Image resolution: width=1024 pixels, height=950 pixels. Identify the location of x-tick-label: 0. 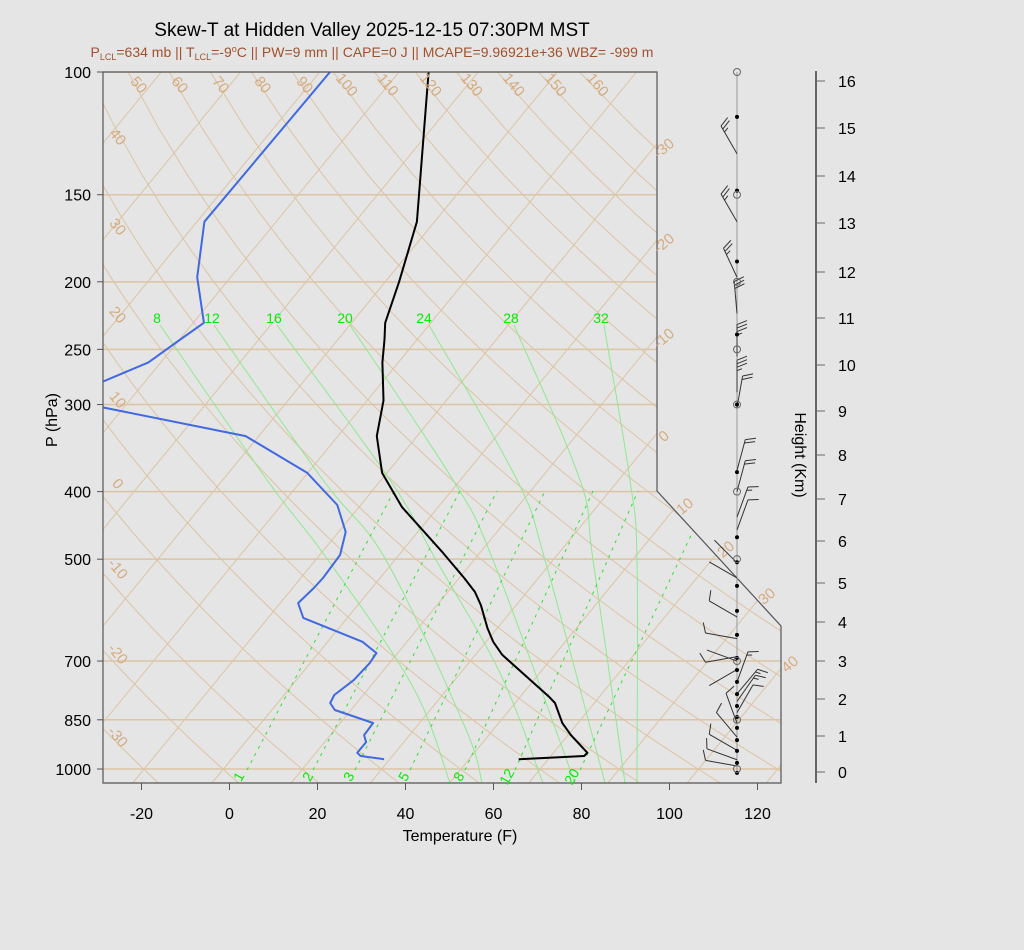
(229, 814).